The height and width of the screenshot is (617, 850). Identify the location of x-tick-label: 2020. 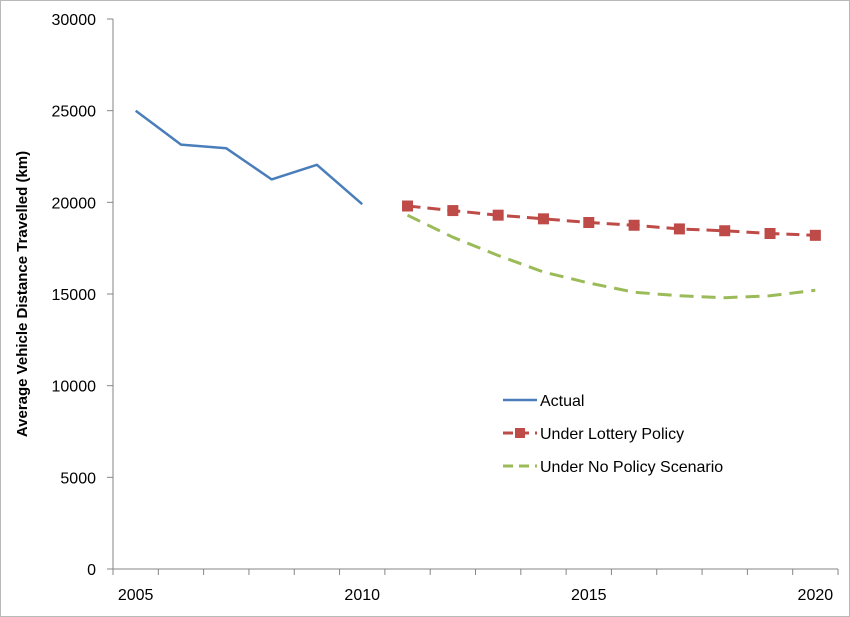
(816, 595).